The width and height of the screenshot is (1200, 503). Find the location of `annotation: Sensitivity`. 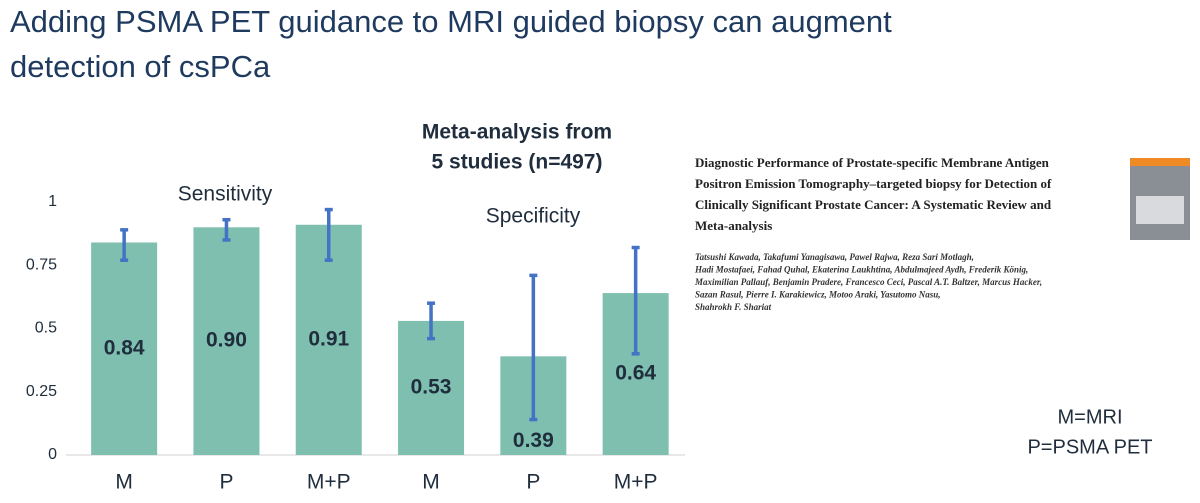

annotation: Sensitivity is located at coordinates (225, 194).